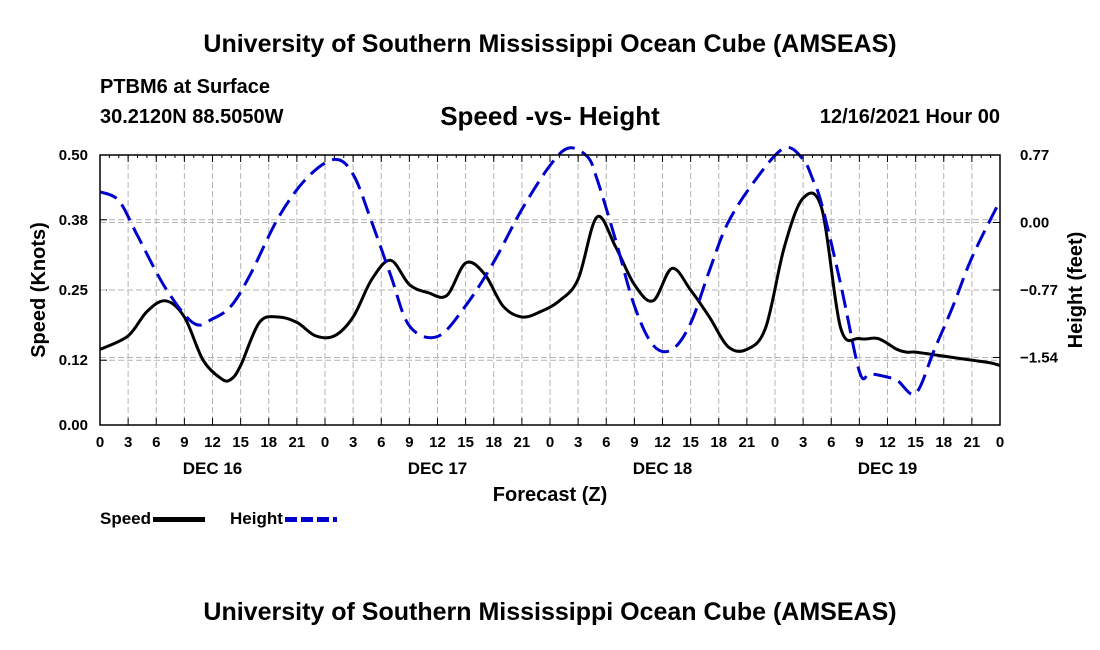 The height and width of the screenshot is (650, 1100). What do you see at coordinates (73, 220) in the screenshot?
I see `y-tick-label: 0.38` at bounding box center [73, 220].